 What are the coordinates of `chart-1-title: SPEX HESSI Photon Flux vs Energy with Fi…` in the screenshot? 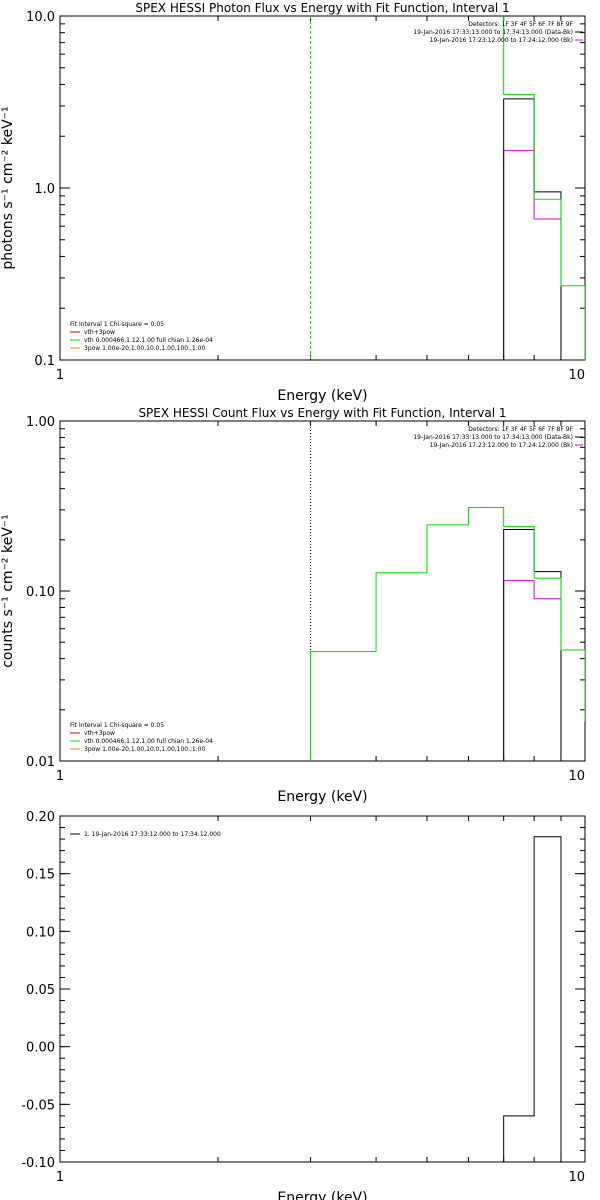 It's located at (322, 8).